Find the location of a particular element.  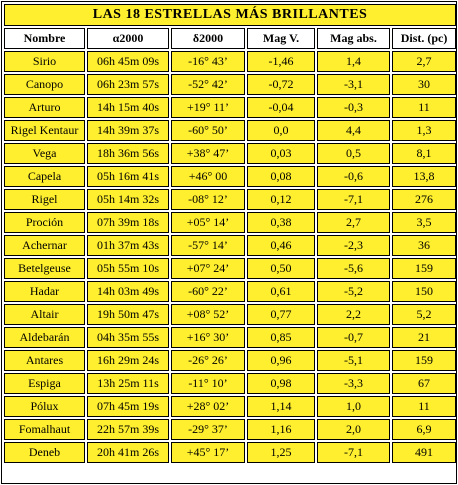

right-ascension: 07h 39m 18s is located at coordinates (128, 222).